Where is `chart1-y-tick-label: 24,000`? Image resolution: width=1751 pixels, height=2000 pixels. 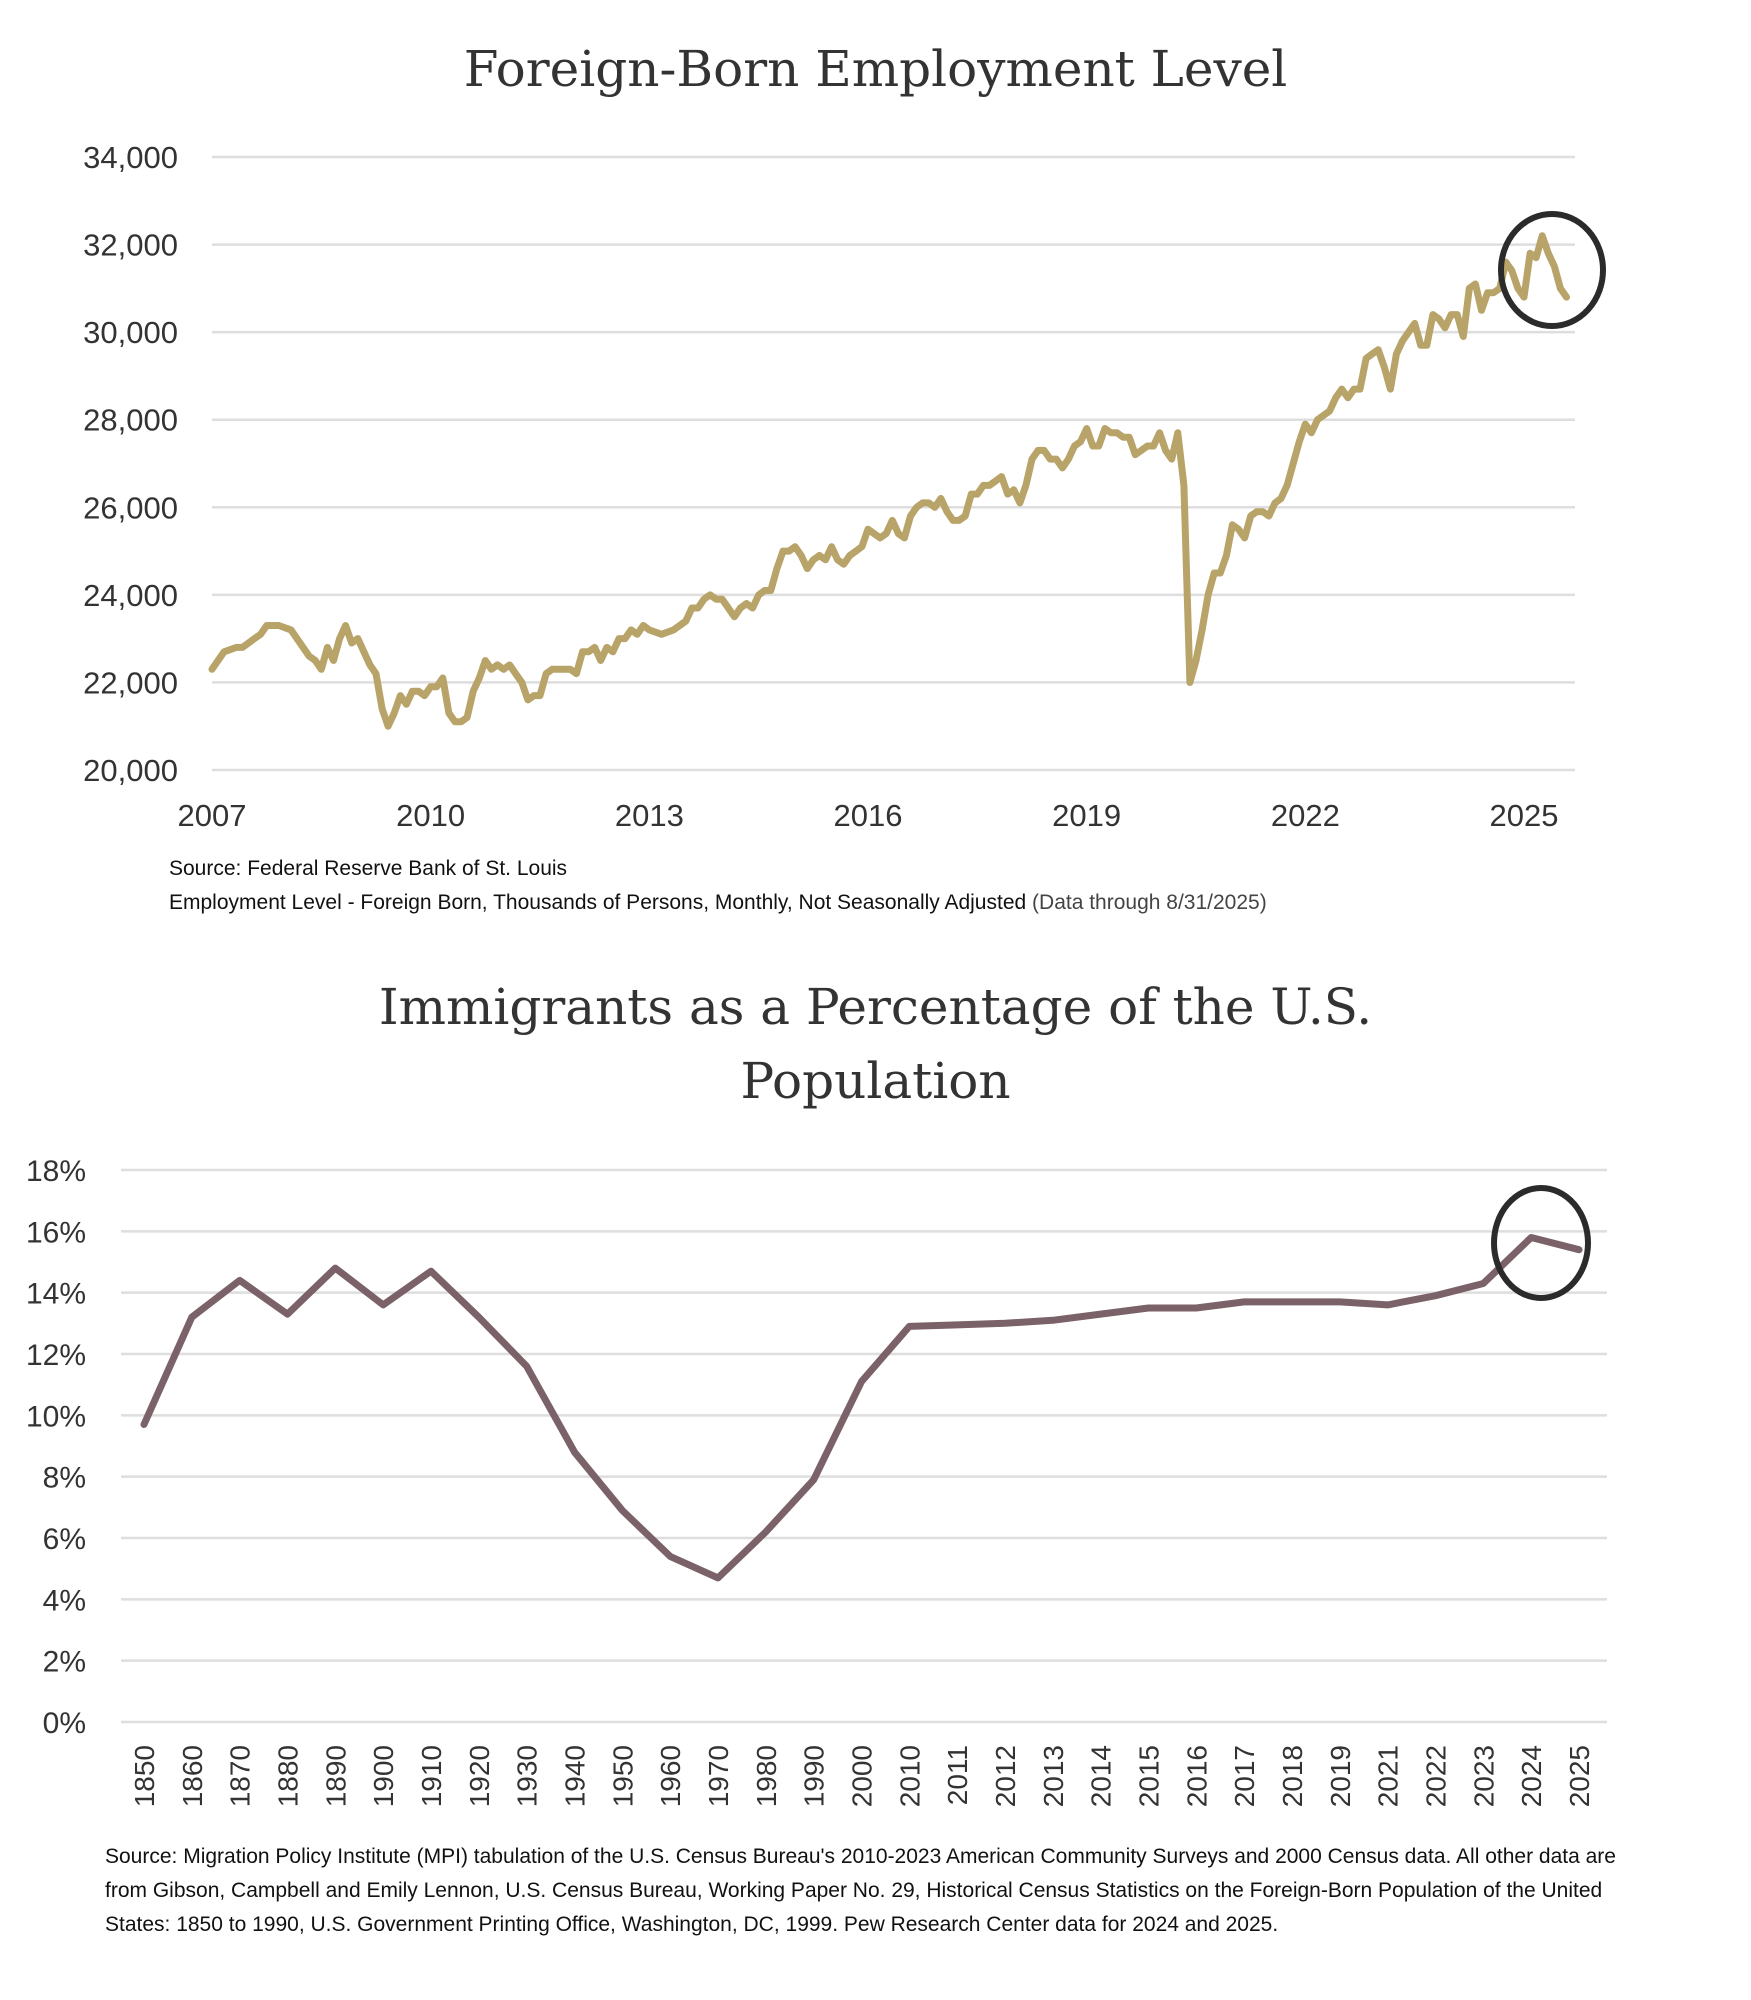 chart1-y-tick-label: 24,000 is located at coordinates (130, 595).